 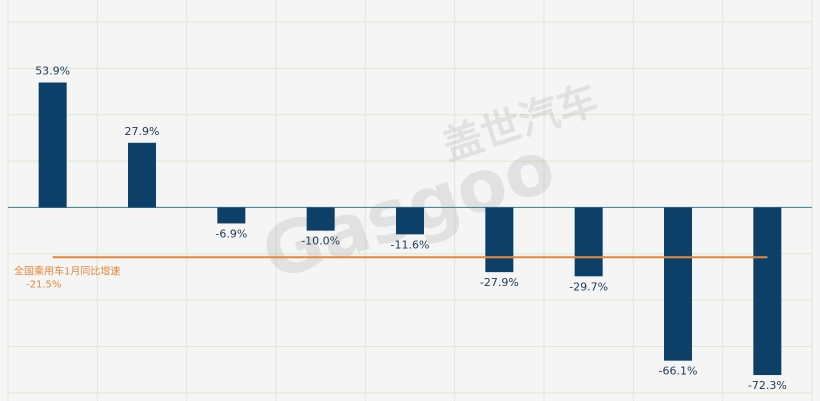 What do you see at coordinates (767, 385) in the screenshot?
I see `data-label: -72.3%` at bounding box center [767, 385].